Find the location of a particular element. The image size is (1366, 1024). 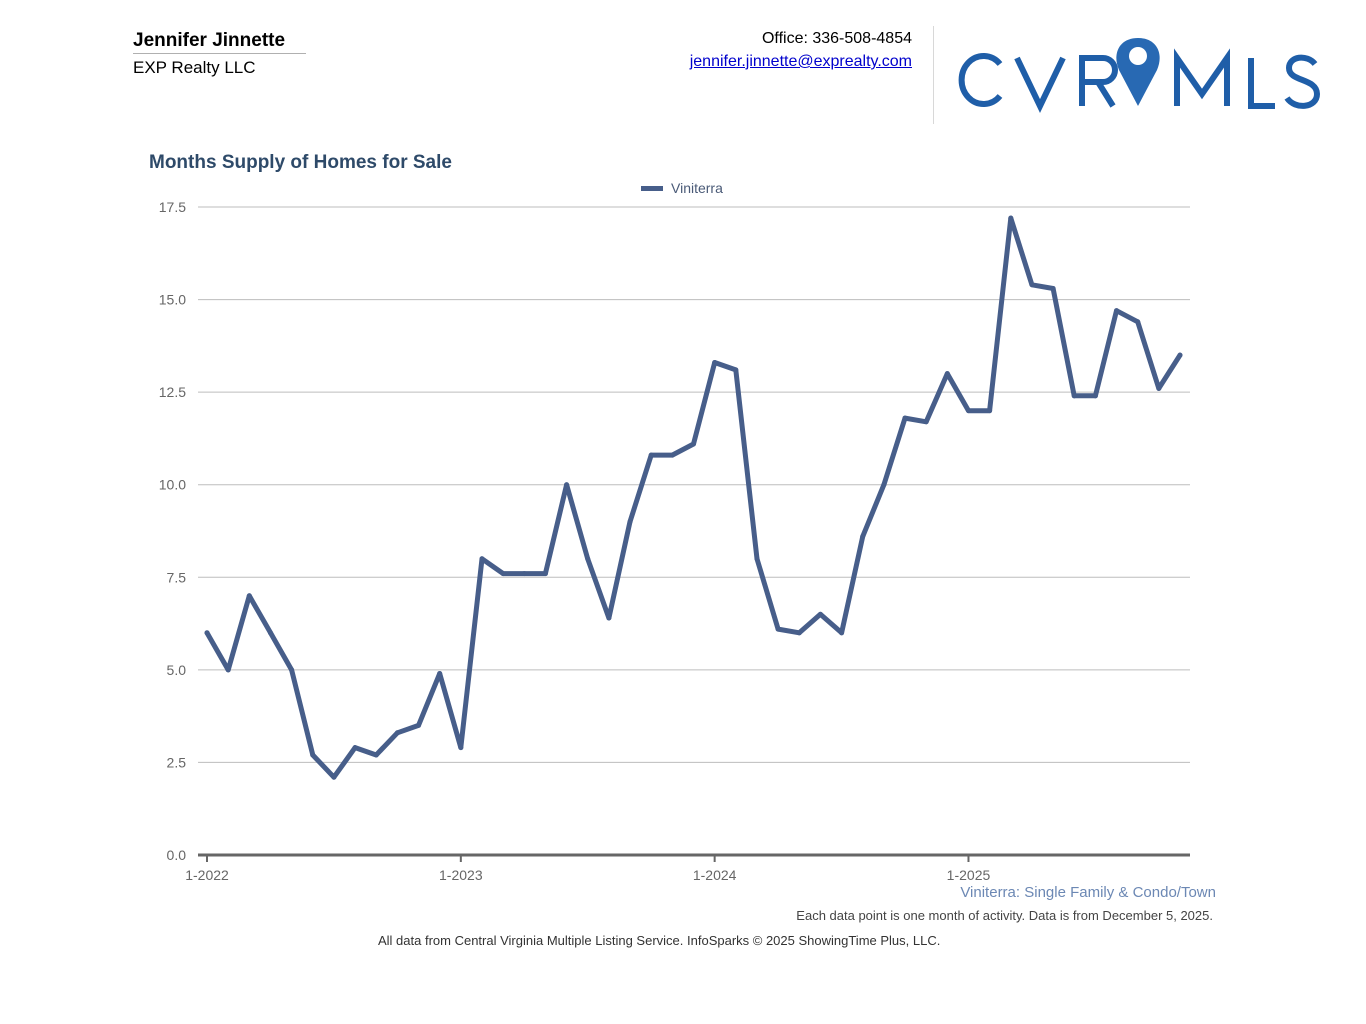

y-tick-label: 0.0 is located at coordinates (177, 855).